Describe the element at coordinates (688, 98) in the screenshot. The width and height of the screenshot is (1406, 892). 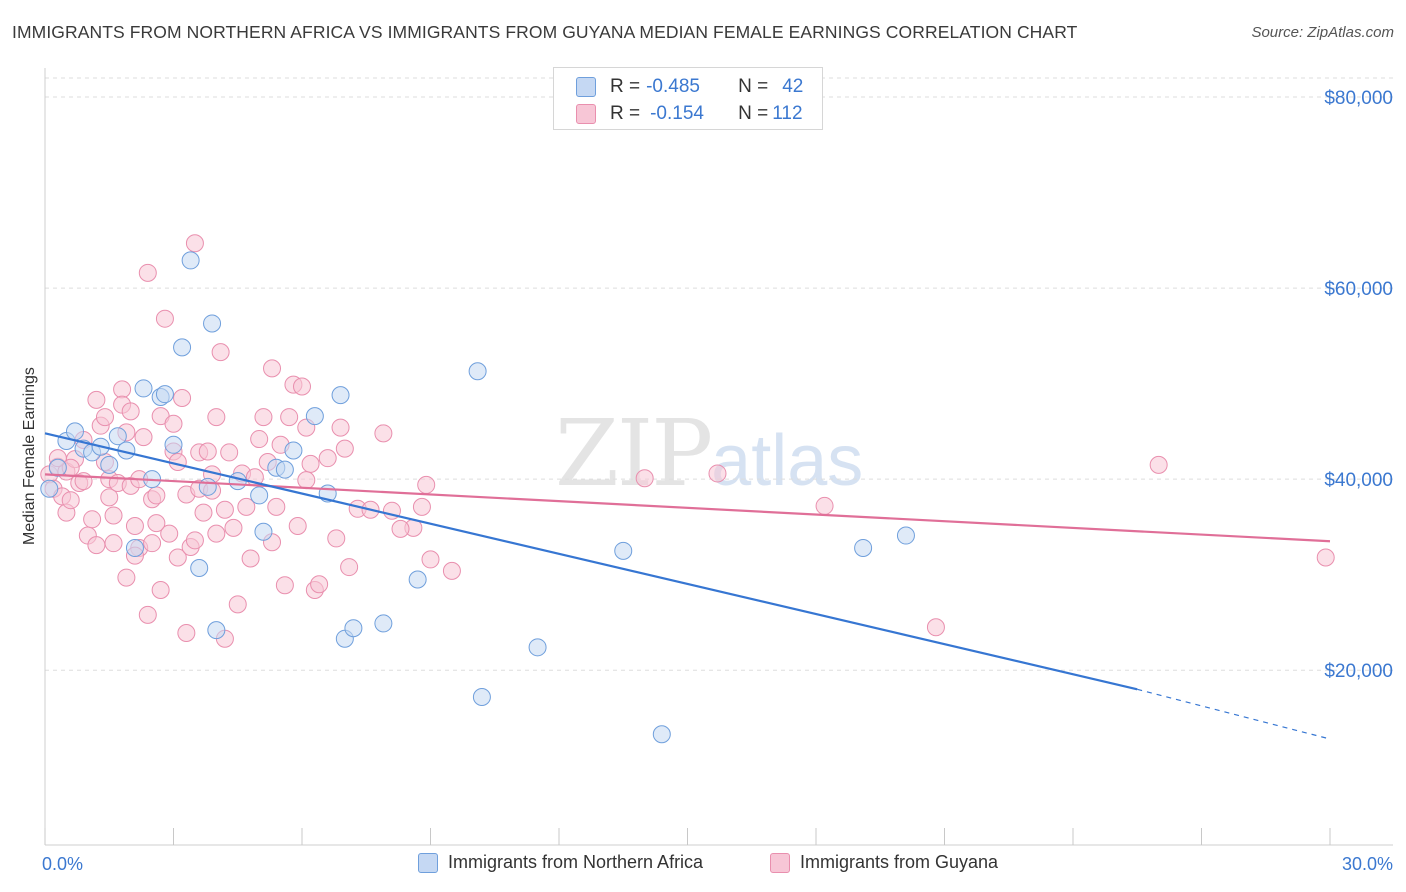
I see `correlation-legend: R = -0.485 N = 42 R = -0.154 N = 112` at that location.